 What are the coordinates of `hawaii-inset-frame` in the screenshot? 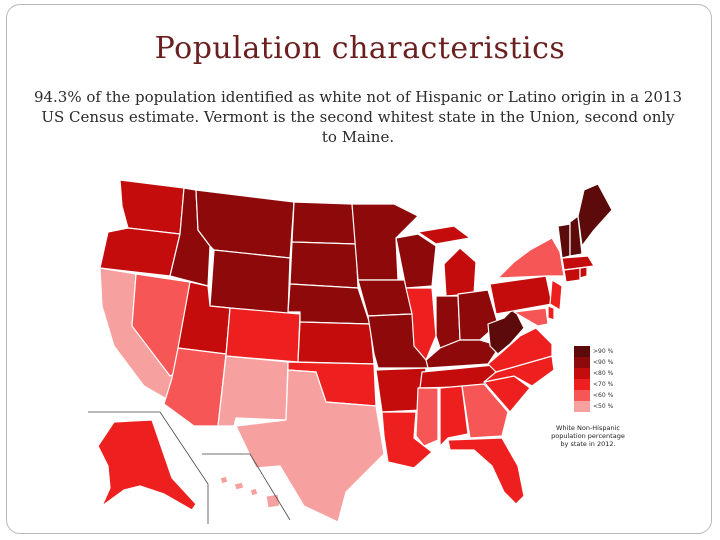 It's located at (246, 487).